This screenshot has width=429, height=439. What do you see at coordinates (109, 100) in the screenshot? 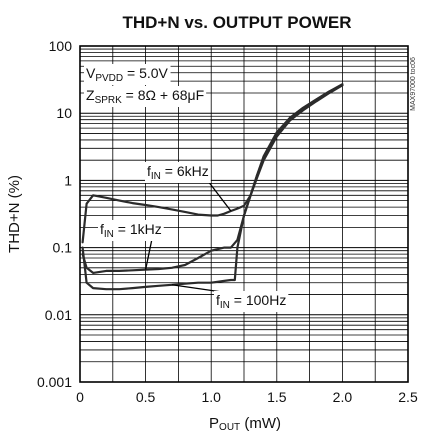
I see `condition-1-sub: SPRK` at bounding box center [109, 100].